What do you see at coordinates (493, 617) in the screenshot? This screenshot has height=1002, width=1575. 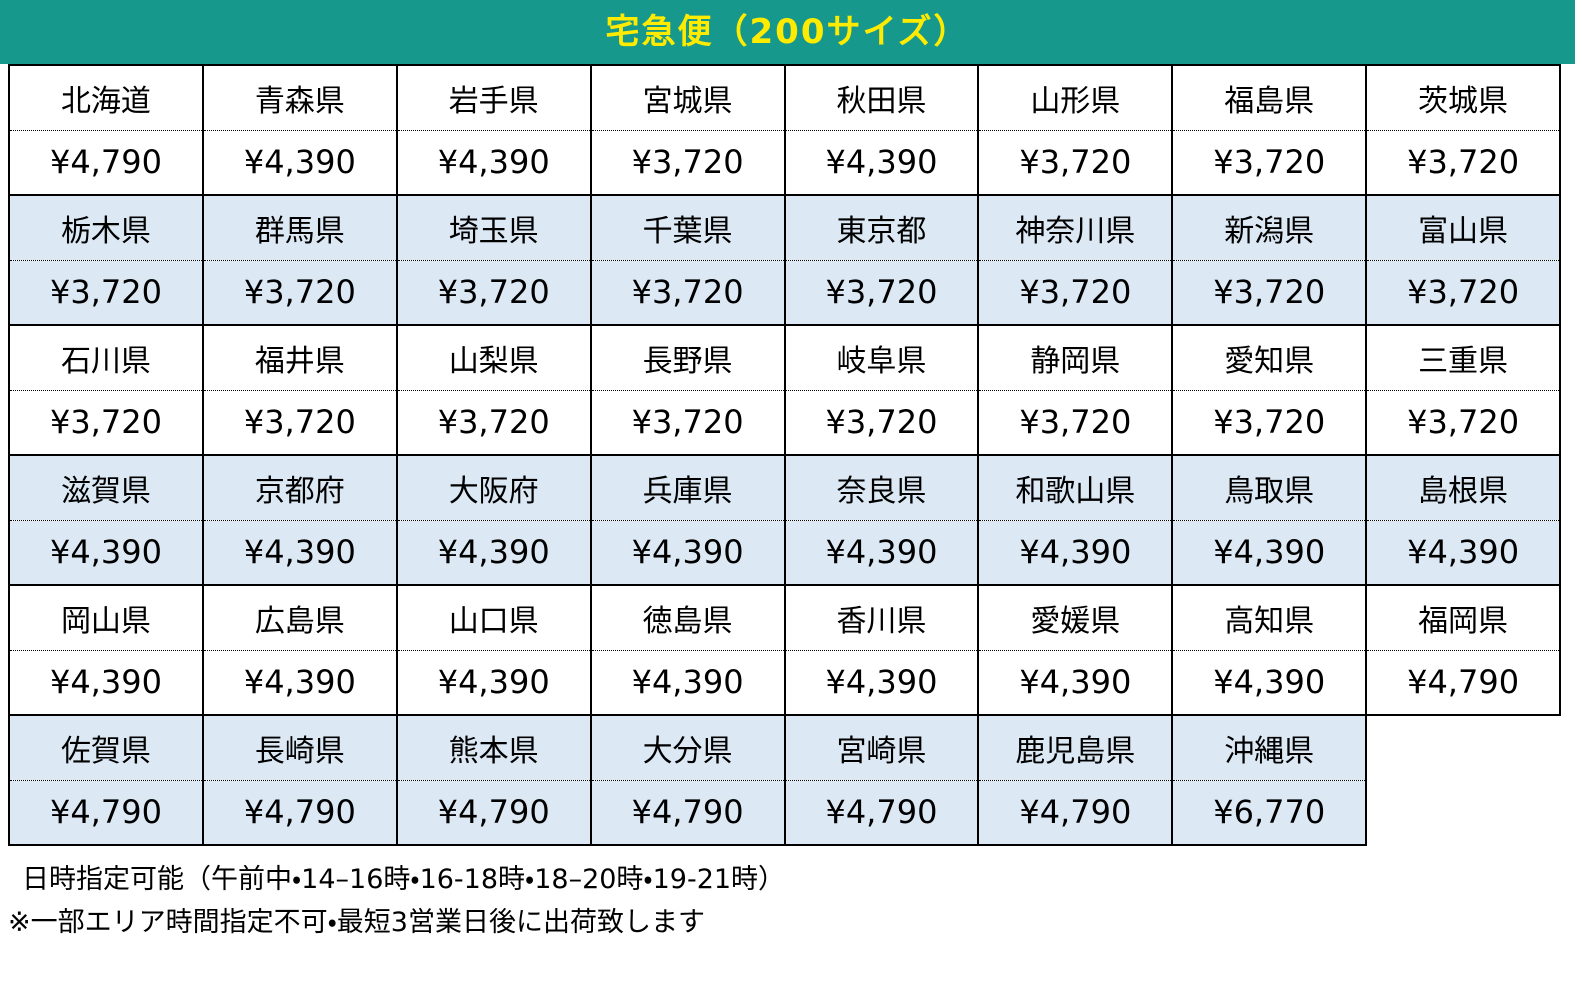 I see `prefecture-cell: 山口県` at bounding box center [493, 617].